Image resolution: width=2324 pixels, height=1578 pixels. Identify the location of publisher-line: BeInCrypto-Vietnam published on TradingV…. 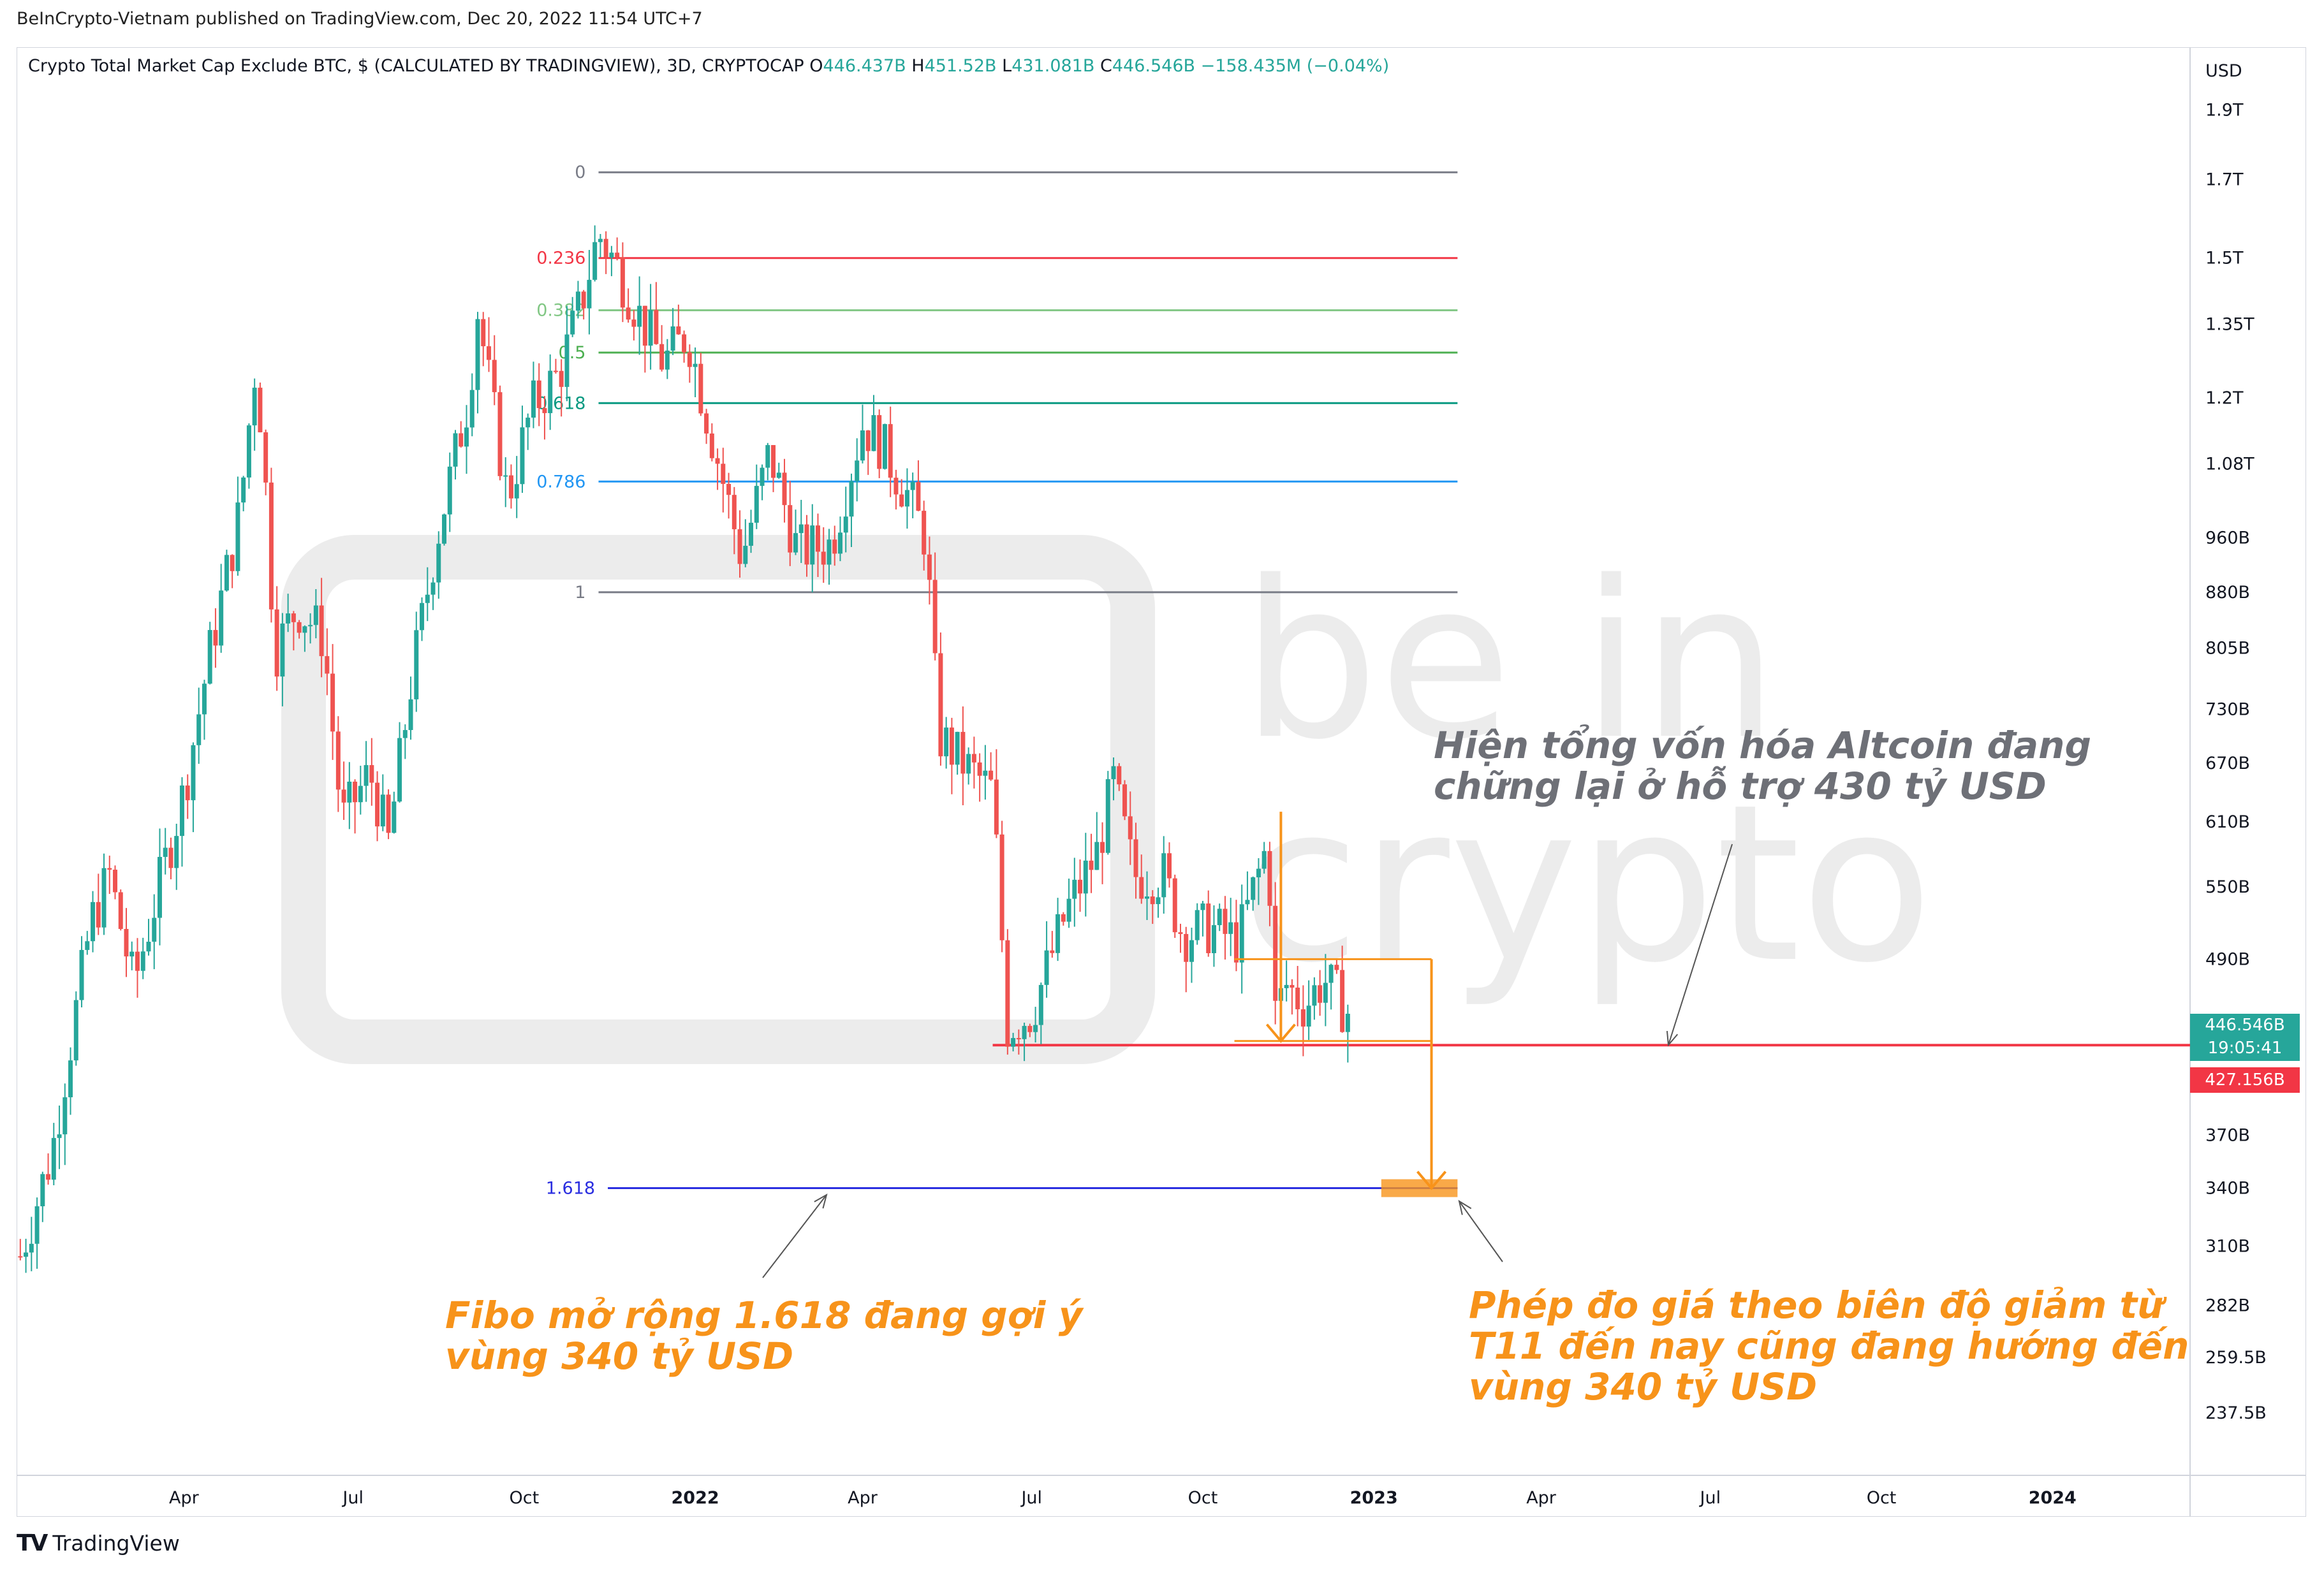
(360, 19).